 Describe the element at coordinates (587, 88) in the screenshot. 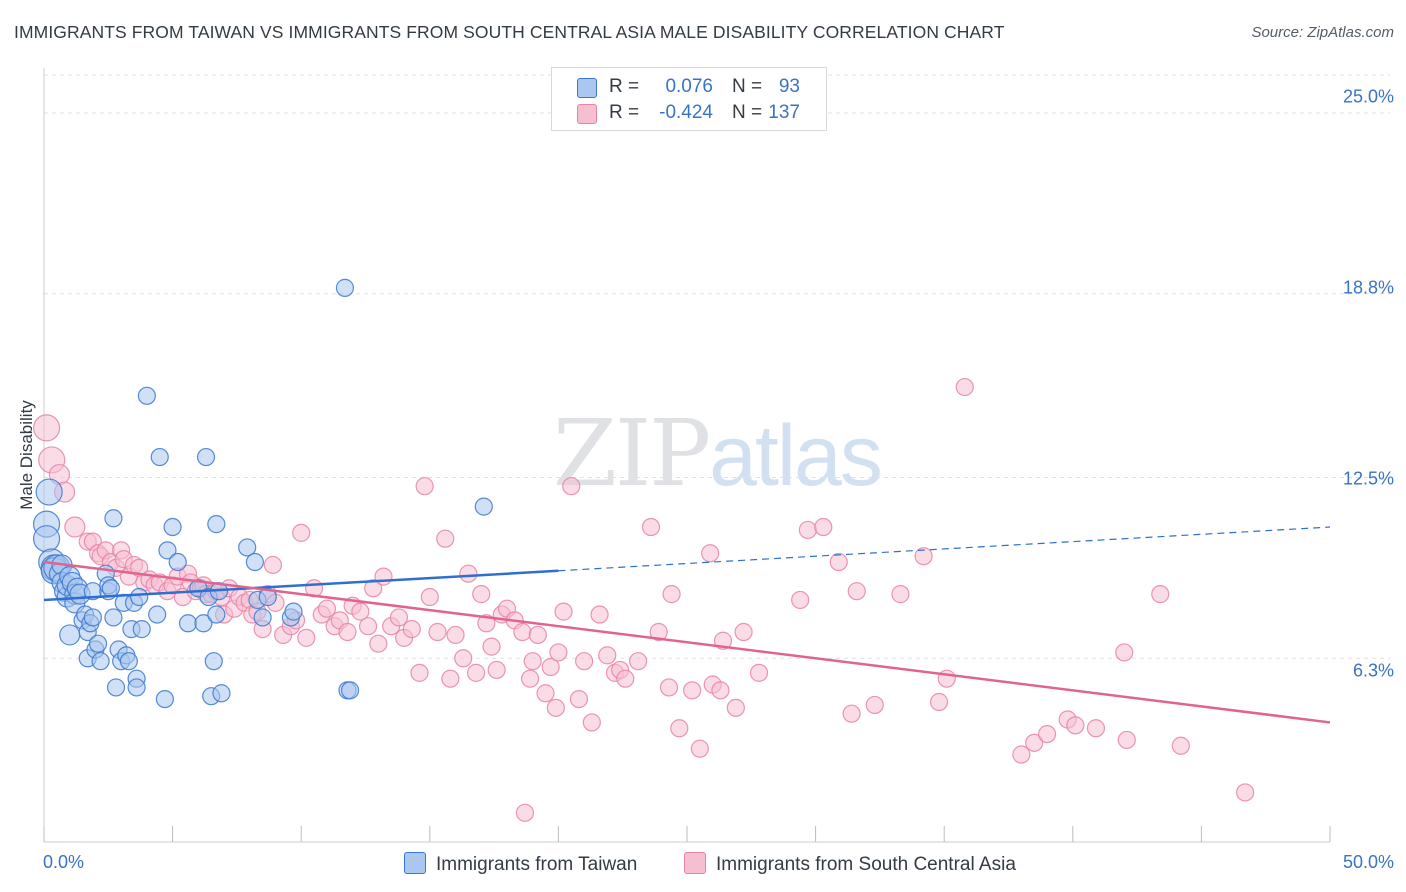

I see `taiwan-swatch` at that location.